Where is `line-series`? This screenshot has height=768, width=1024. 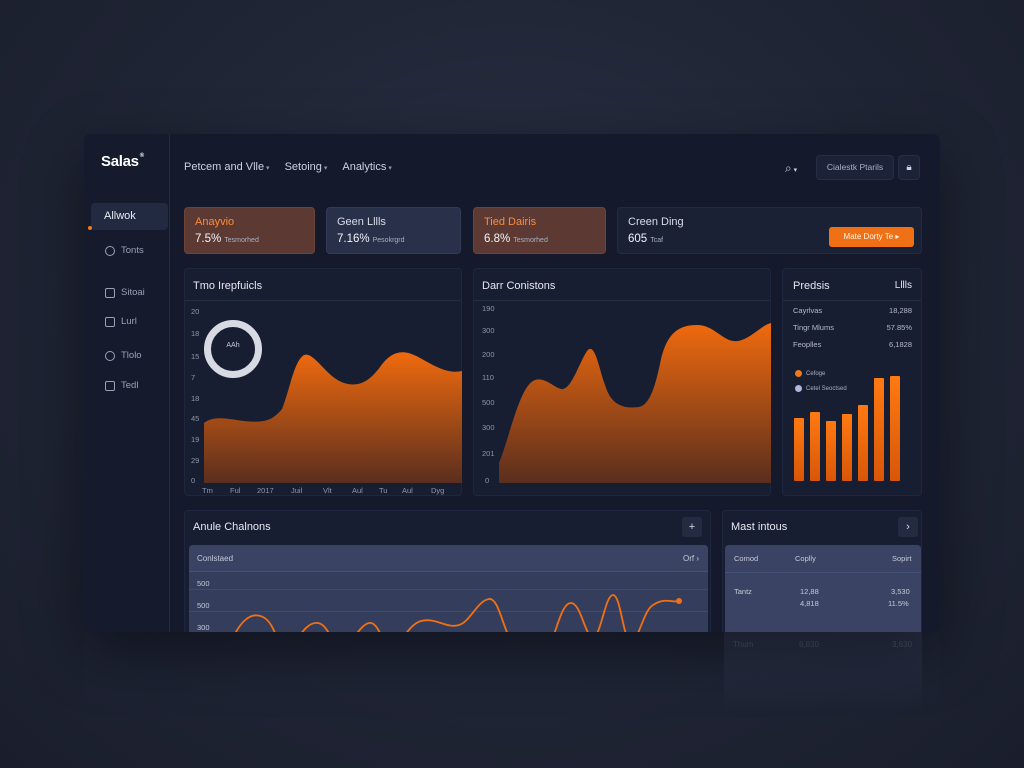
line-series is located at coordinates (457, 613).